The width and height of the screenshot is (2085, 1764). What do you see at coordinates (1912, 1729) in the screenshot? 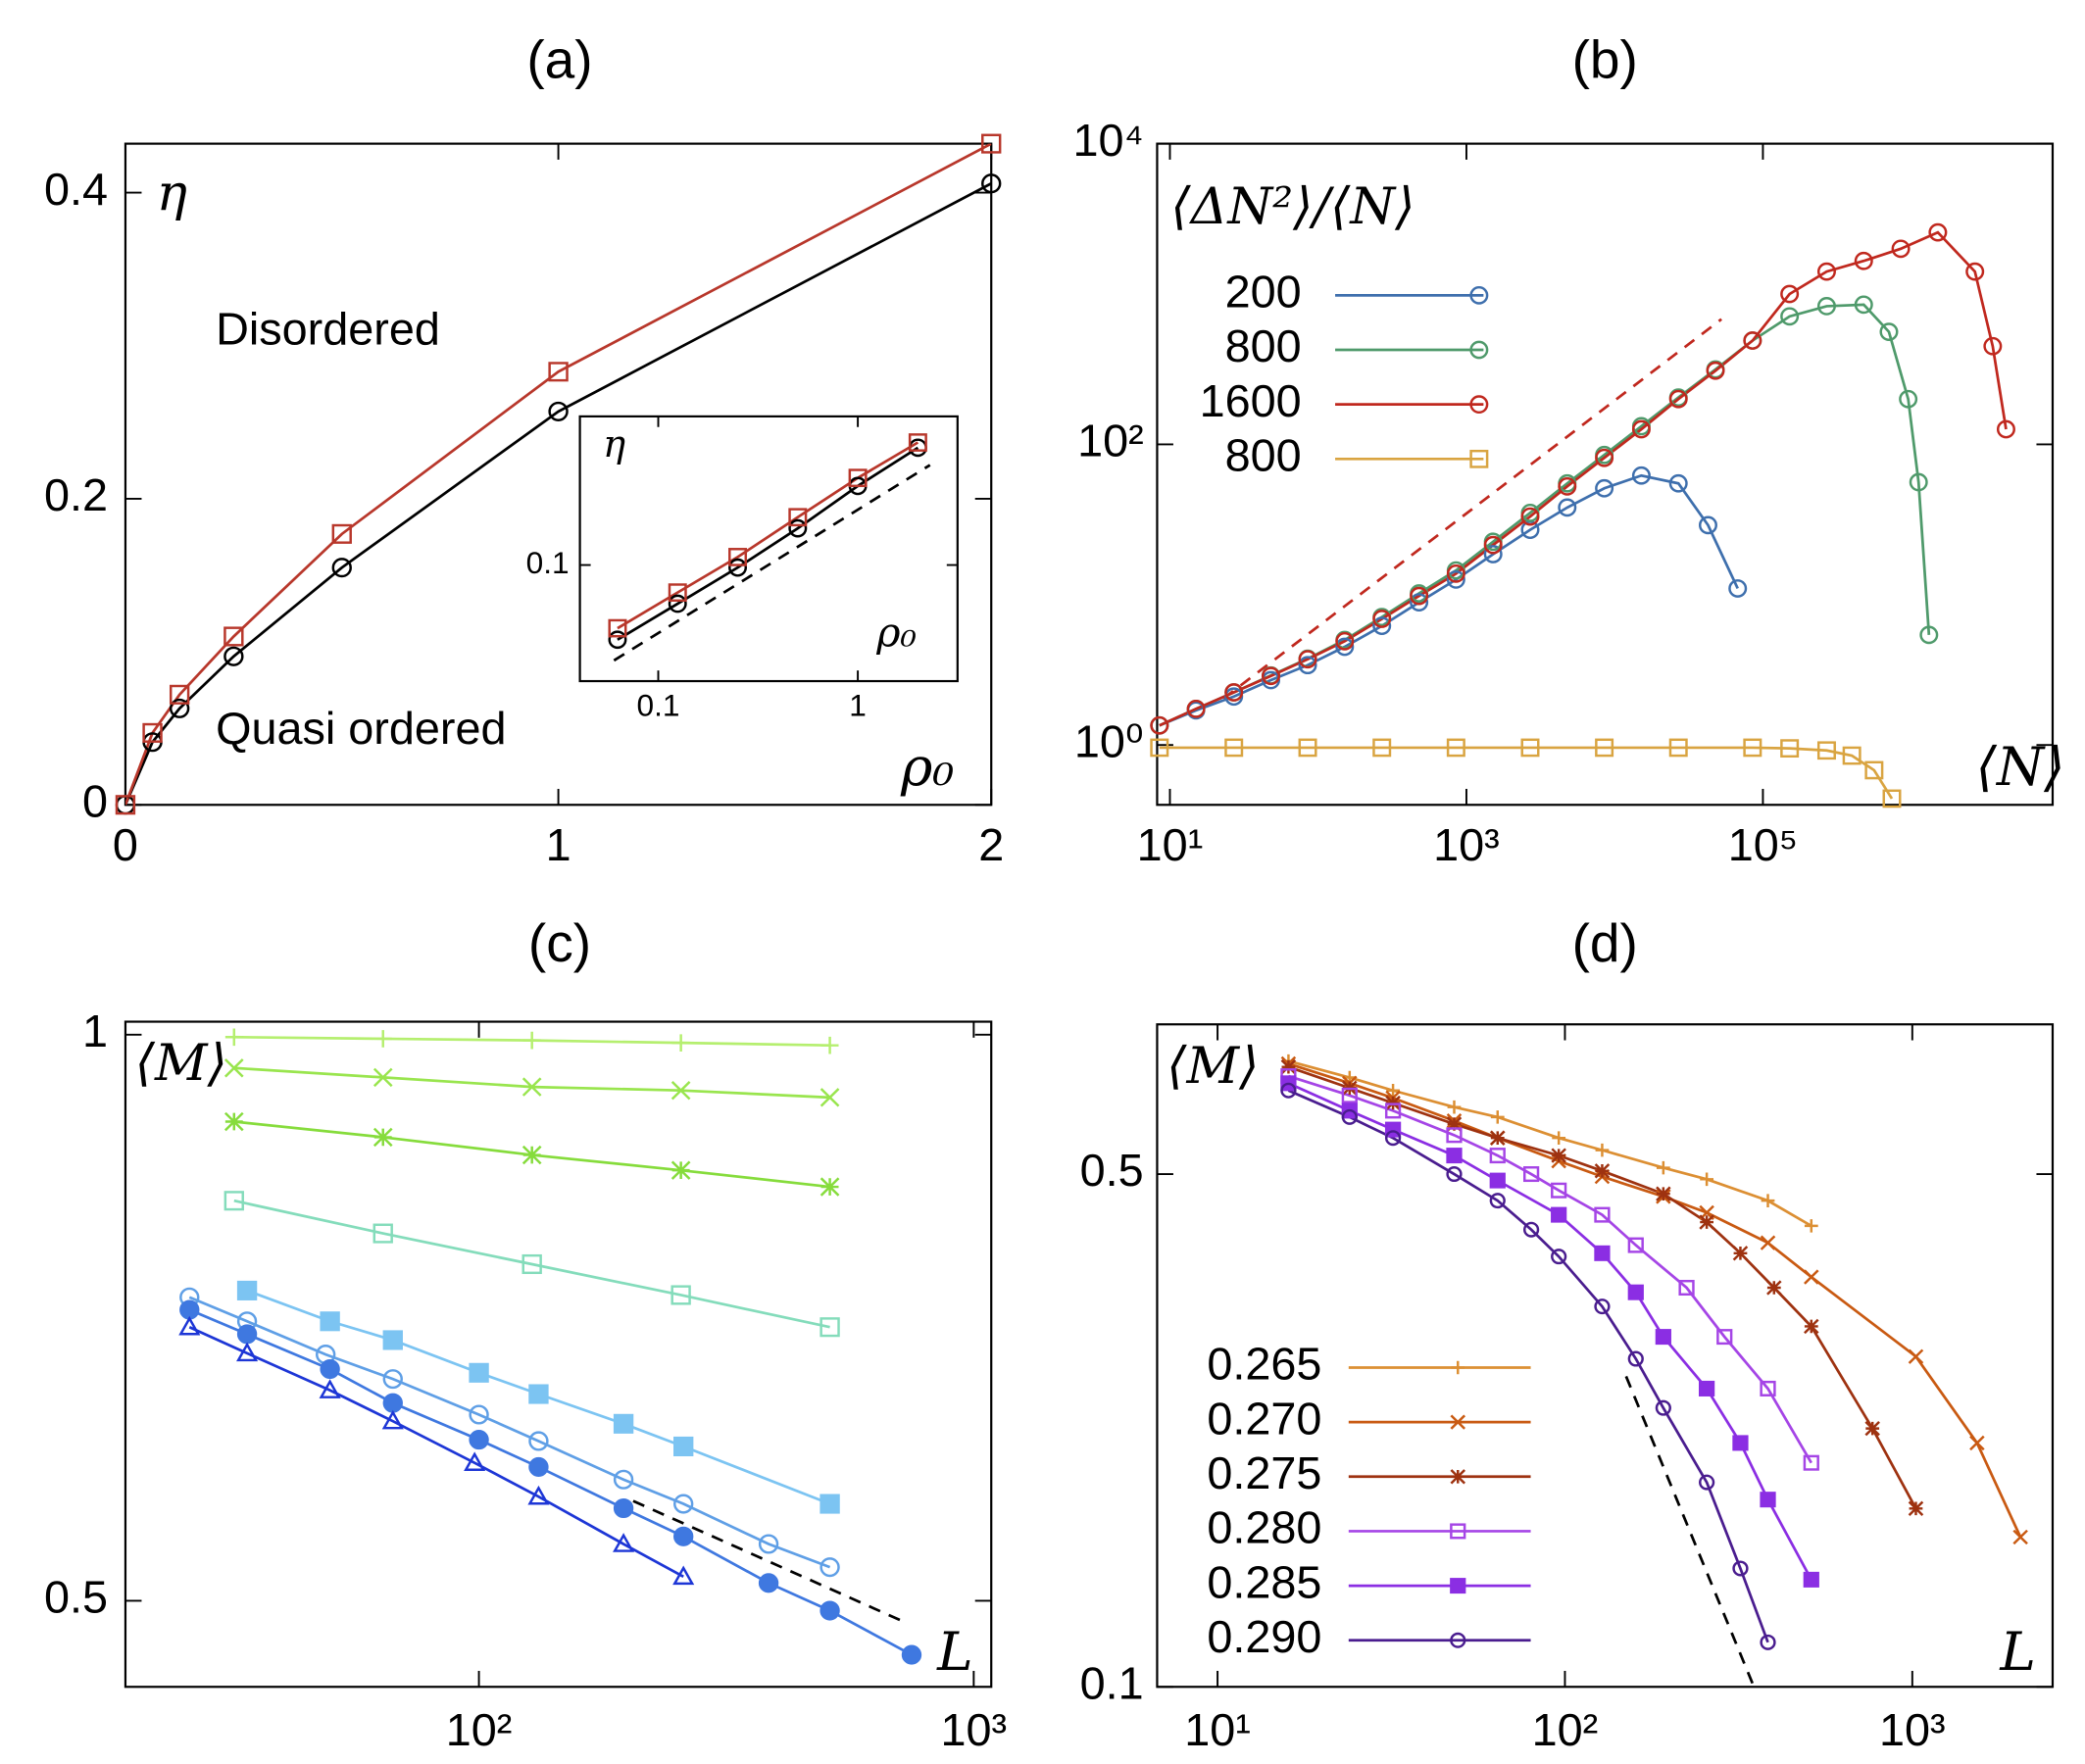
I see `x-tick-label: 10³` at bounding box center [1912, 1729].